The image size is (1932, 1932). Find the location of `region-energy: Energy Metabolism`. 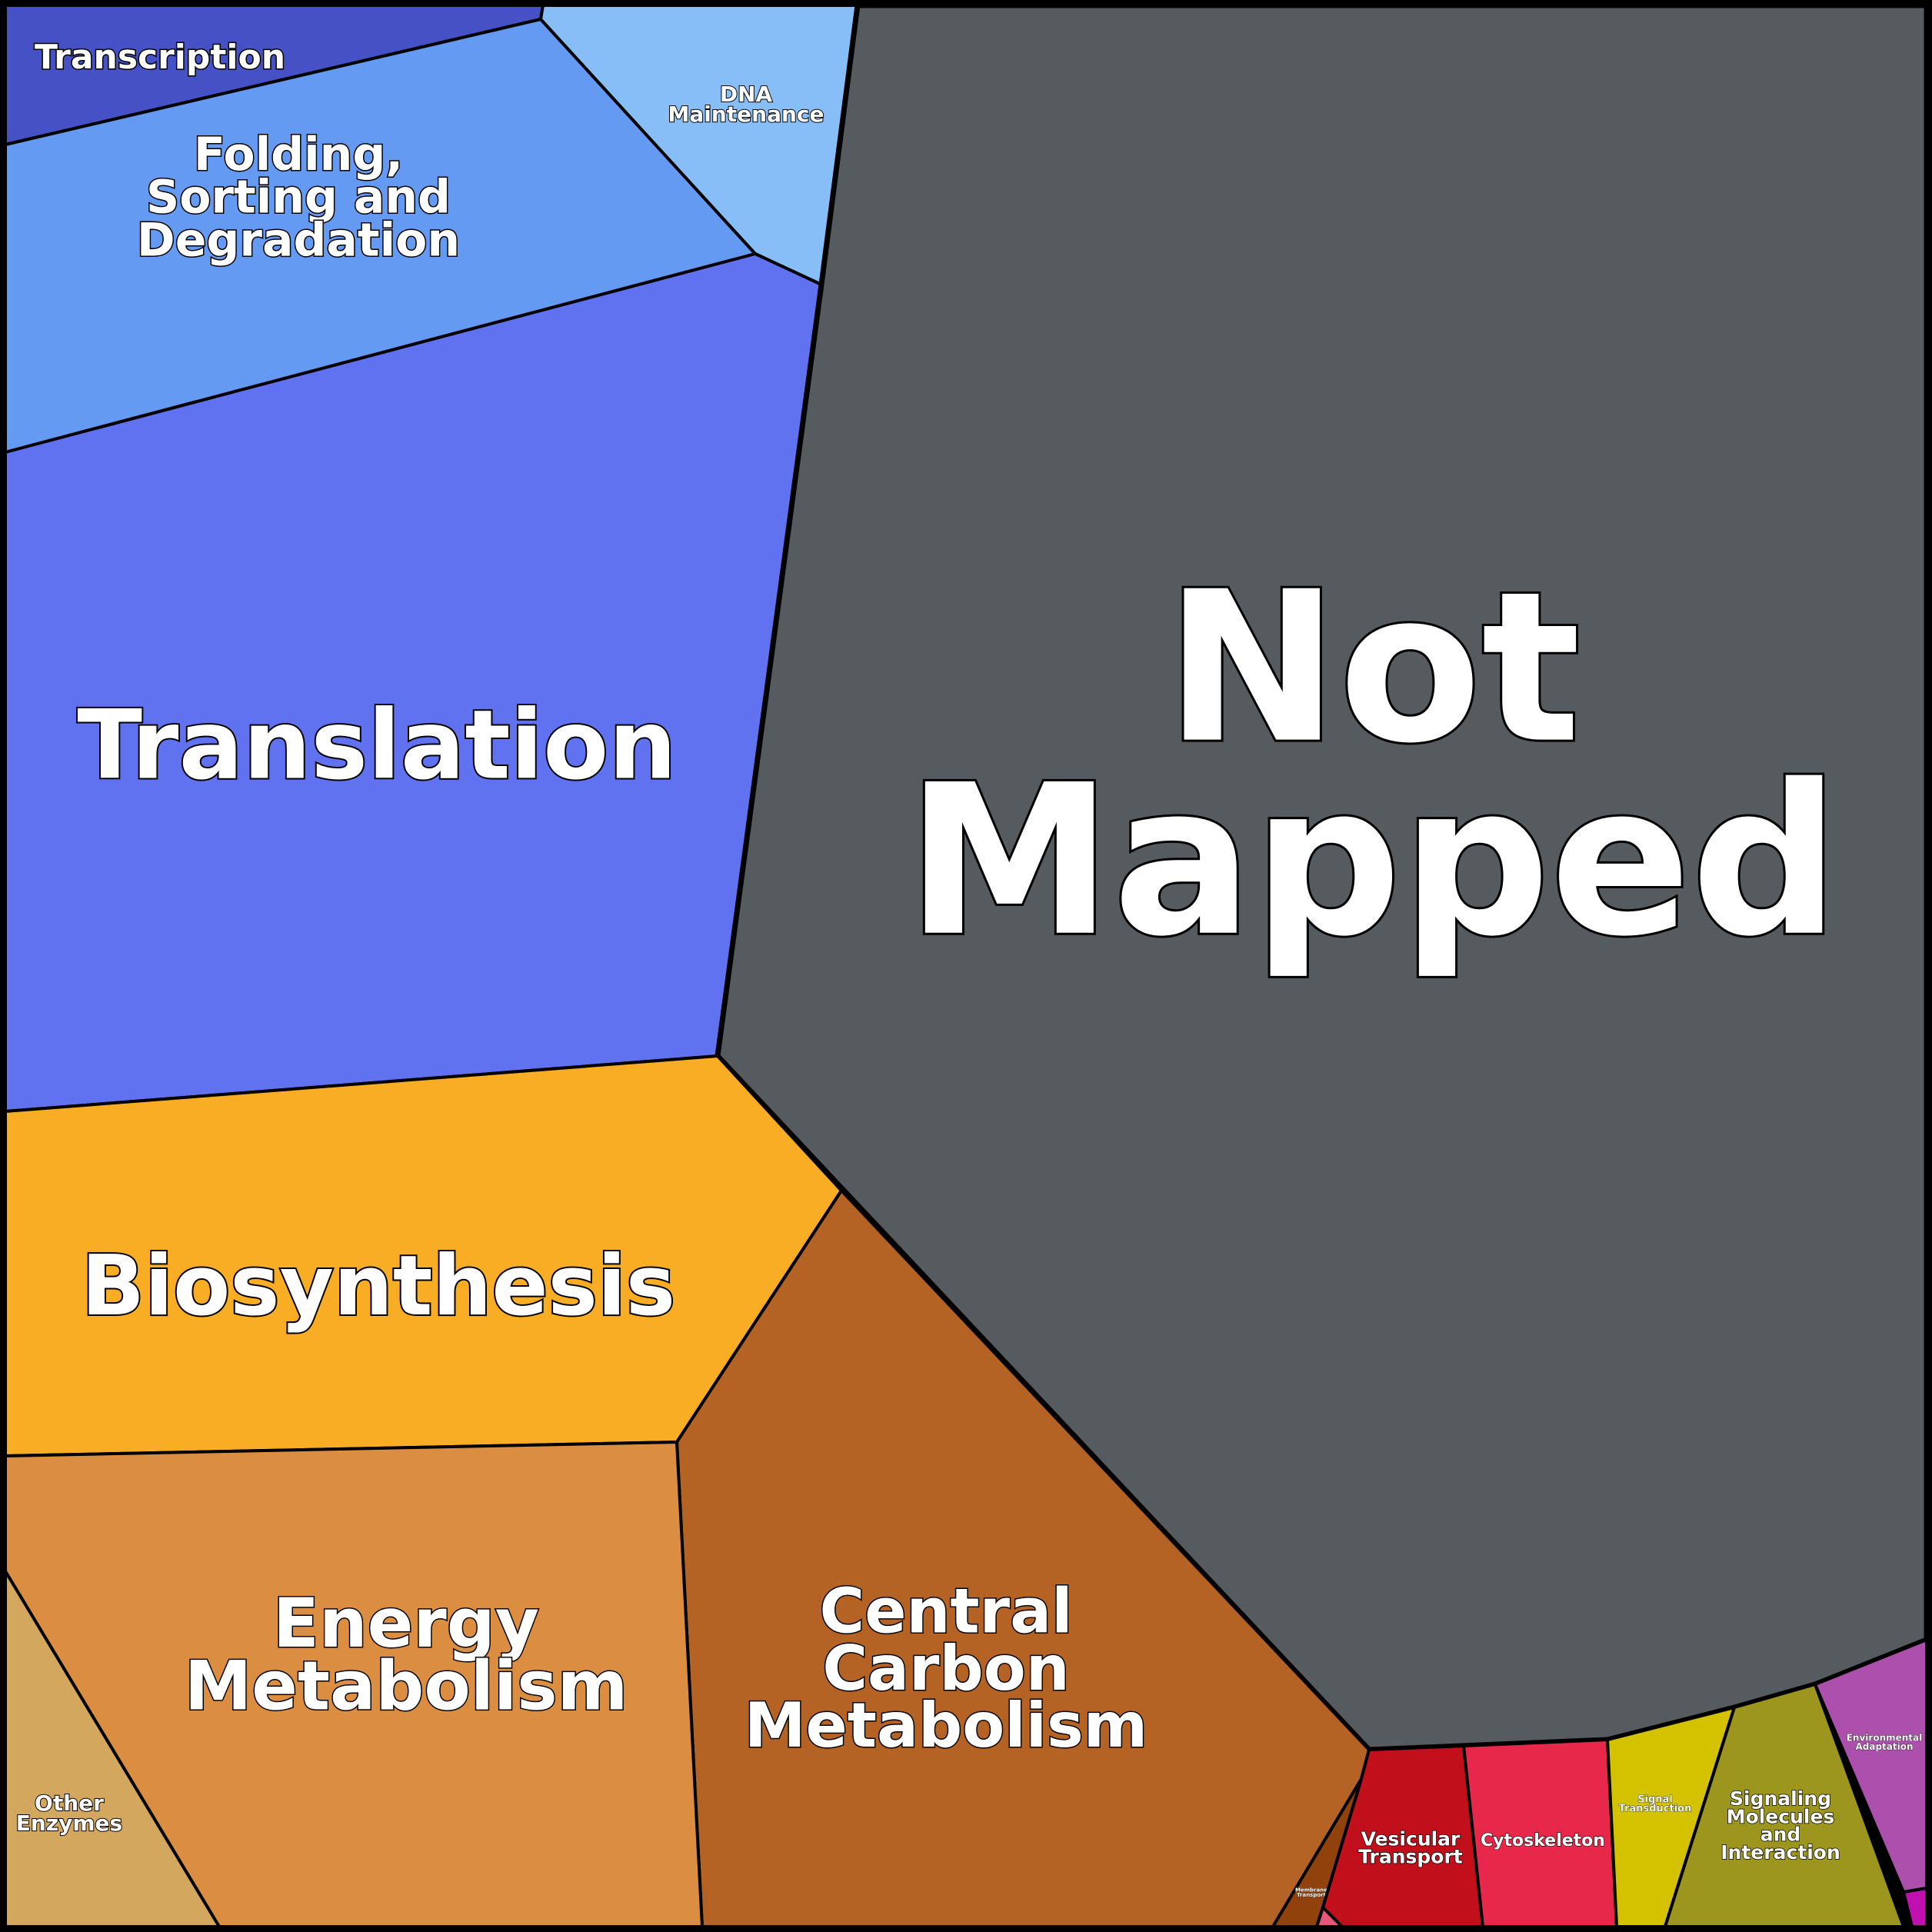

region-energy: Energy Metabolism is located at coordinates (354, 1684).